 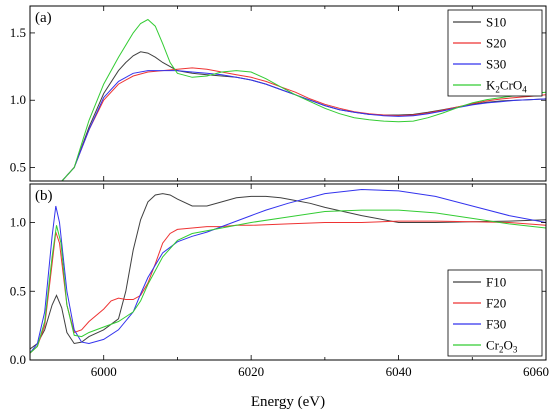 What do you see at coordinates (251, 371) in the screenshot?
I see `x-tick-label: 6020` at bounding box center [251, 371].